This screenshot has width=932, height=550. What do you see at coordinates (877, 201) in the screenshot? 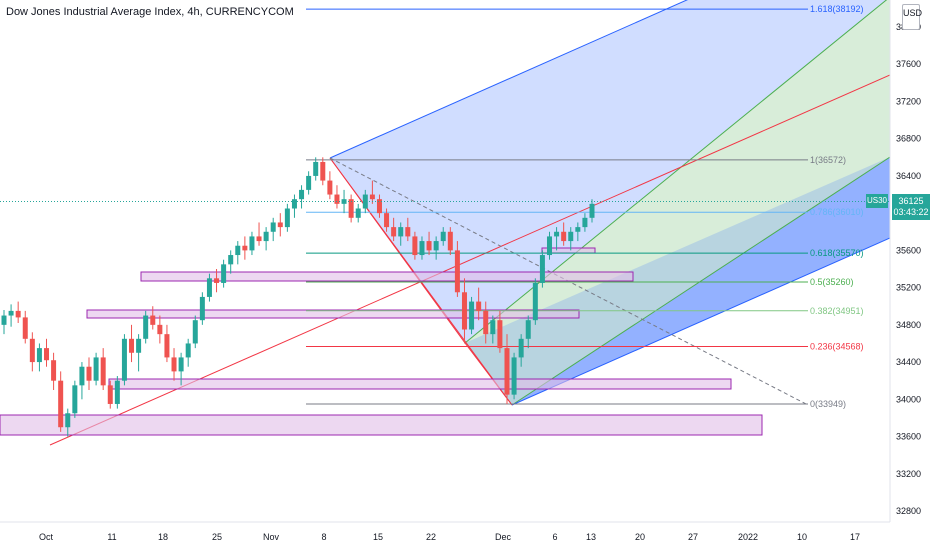
I see `symbol-tag: US30` at bounding box center [877, 201].